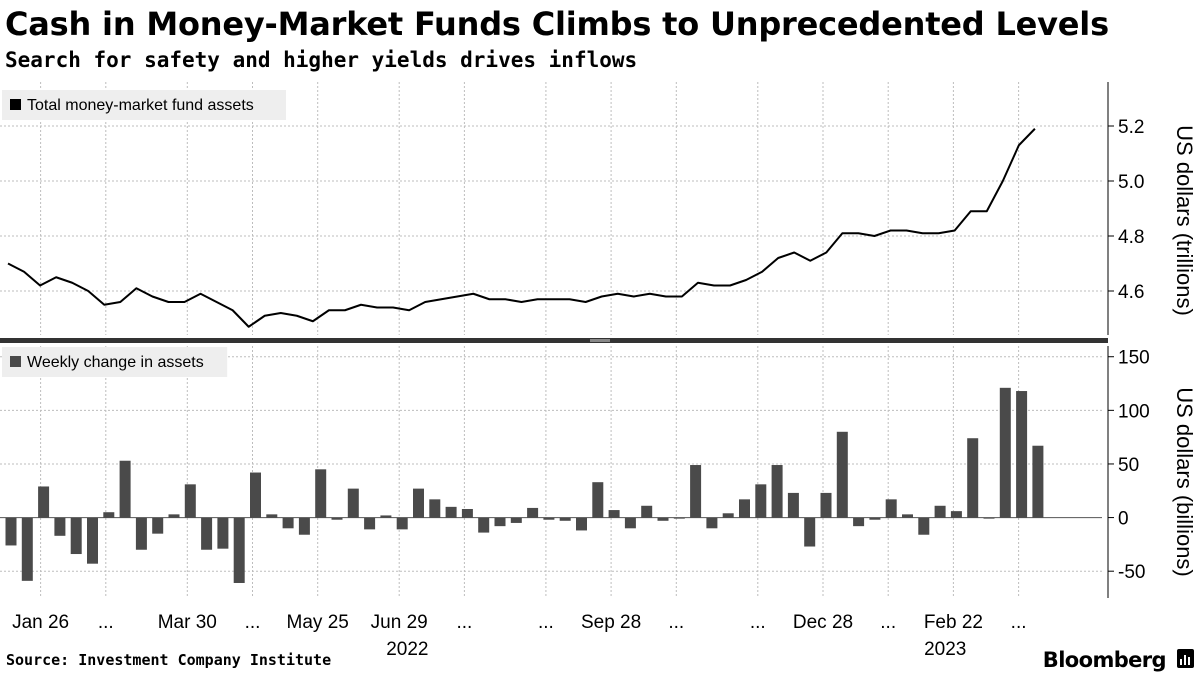 The height and width of the screenshot is (675, 1200). What do you see at coordinates (407, 649) in the screenshot?
I see `x-year-label: 2022` at bounding box center [407, 649].